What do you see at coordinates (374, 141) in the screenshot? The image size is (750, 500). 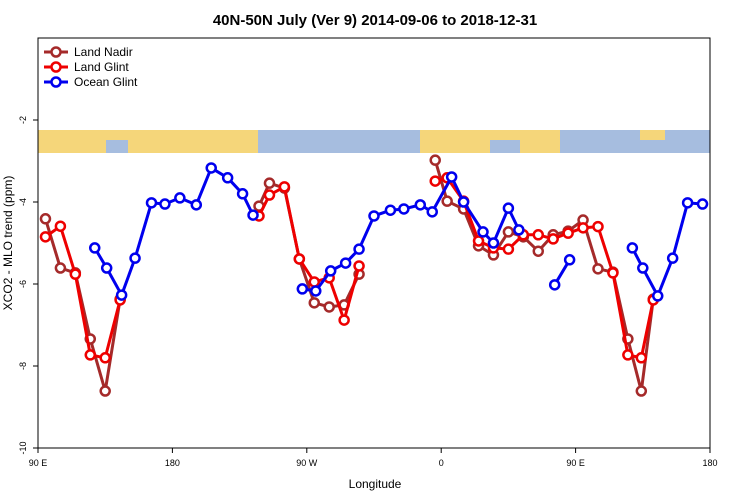 I see `map-strip` at bounding box center [374, 141].